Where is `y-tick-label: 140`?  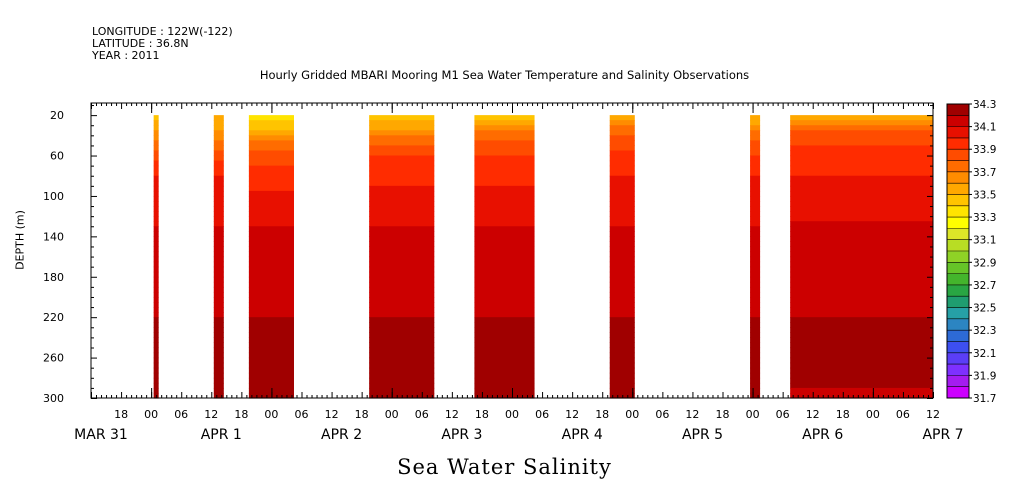
y-tick-label: 140 is located at coordinates (53, 236).